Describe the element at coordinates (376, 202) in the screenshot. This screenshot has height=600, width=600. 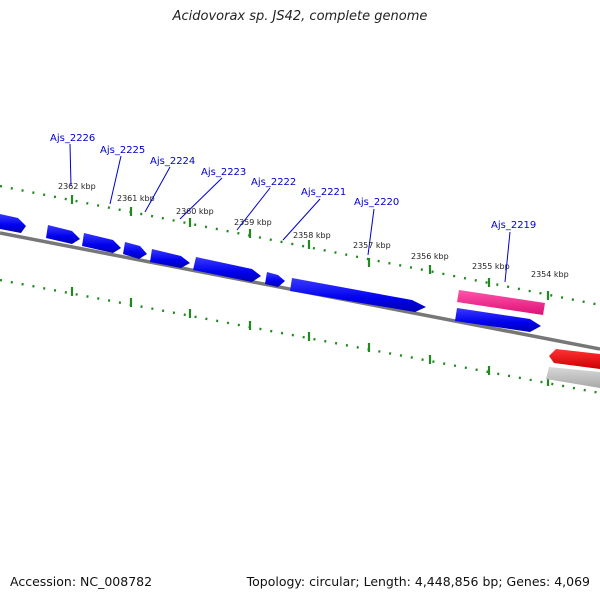
I see `gene-label: Ajs_2220` at that location.